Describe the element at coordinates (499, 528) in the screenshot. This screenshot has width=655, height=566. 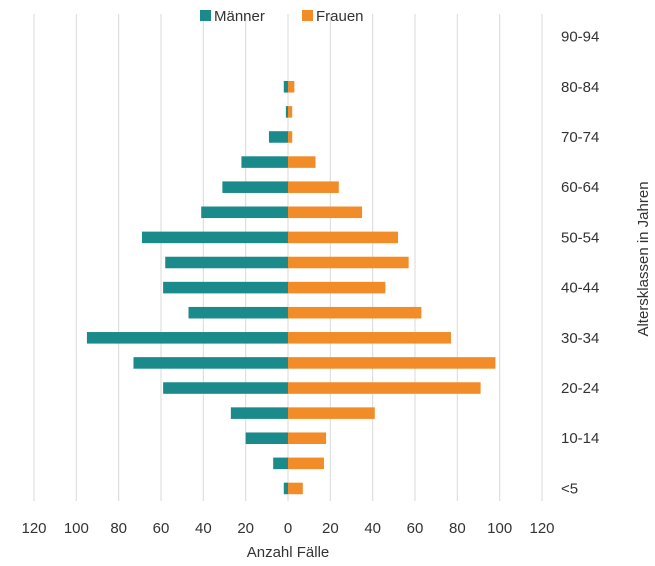
I see `x-tick-label-11: 100` at that location.